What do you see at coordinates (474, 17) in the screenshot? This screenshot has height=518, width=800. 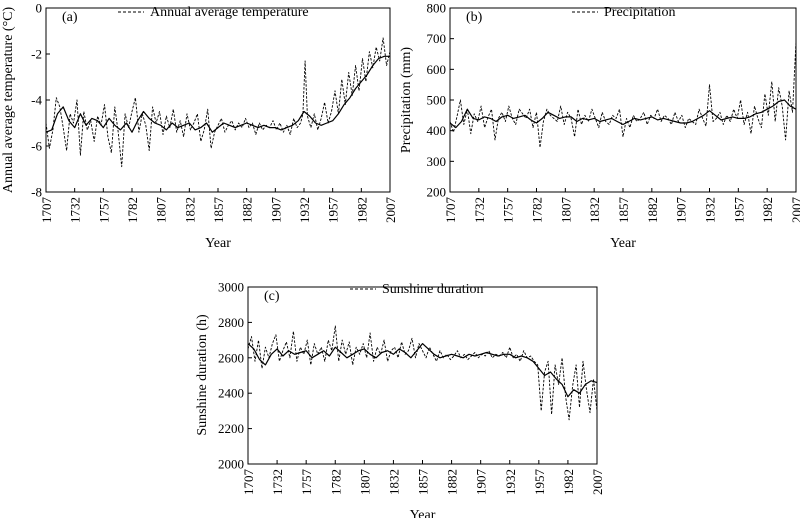 I see `panel-label: (b)` at bounding box center [474, 17].